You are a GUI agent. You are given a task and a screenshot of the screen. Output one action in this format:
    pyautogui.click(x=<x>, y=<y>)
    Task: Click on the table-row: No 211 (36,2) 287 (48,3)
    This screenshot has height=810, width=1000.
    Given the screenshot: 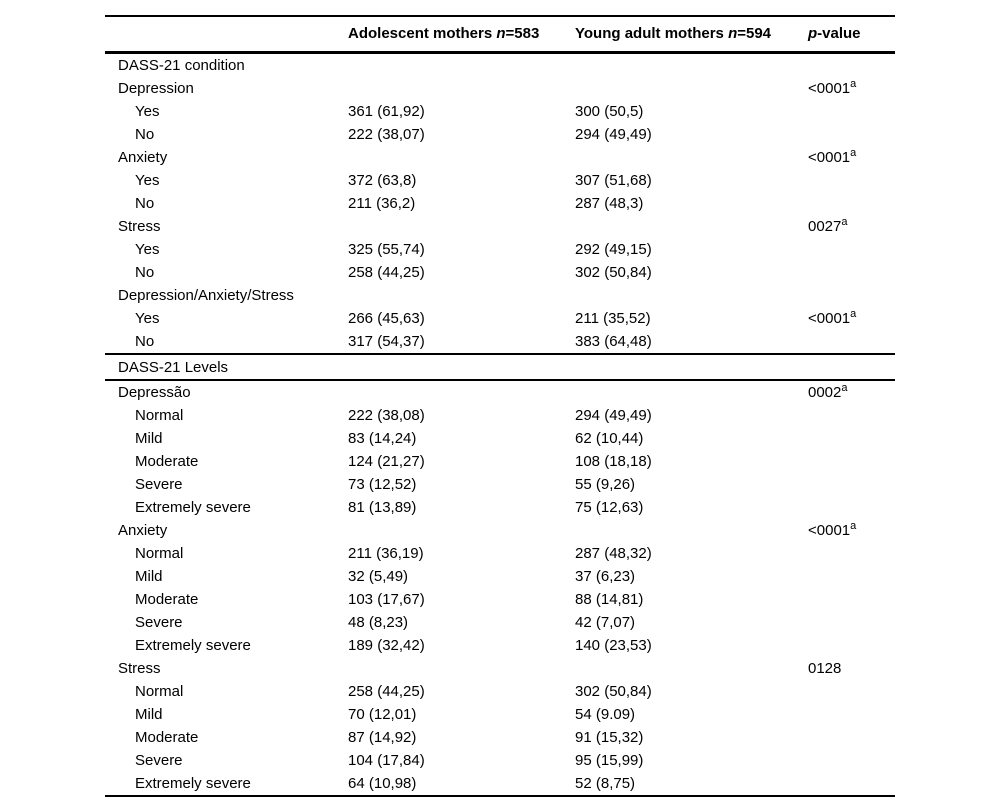 What is the action you would take?
    pyautogui.click(x=500, y=203)
    